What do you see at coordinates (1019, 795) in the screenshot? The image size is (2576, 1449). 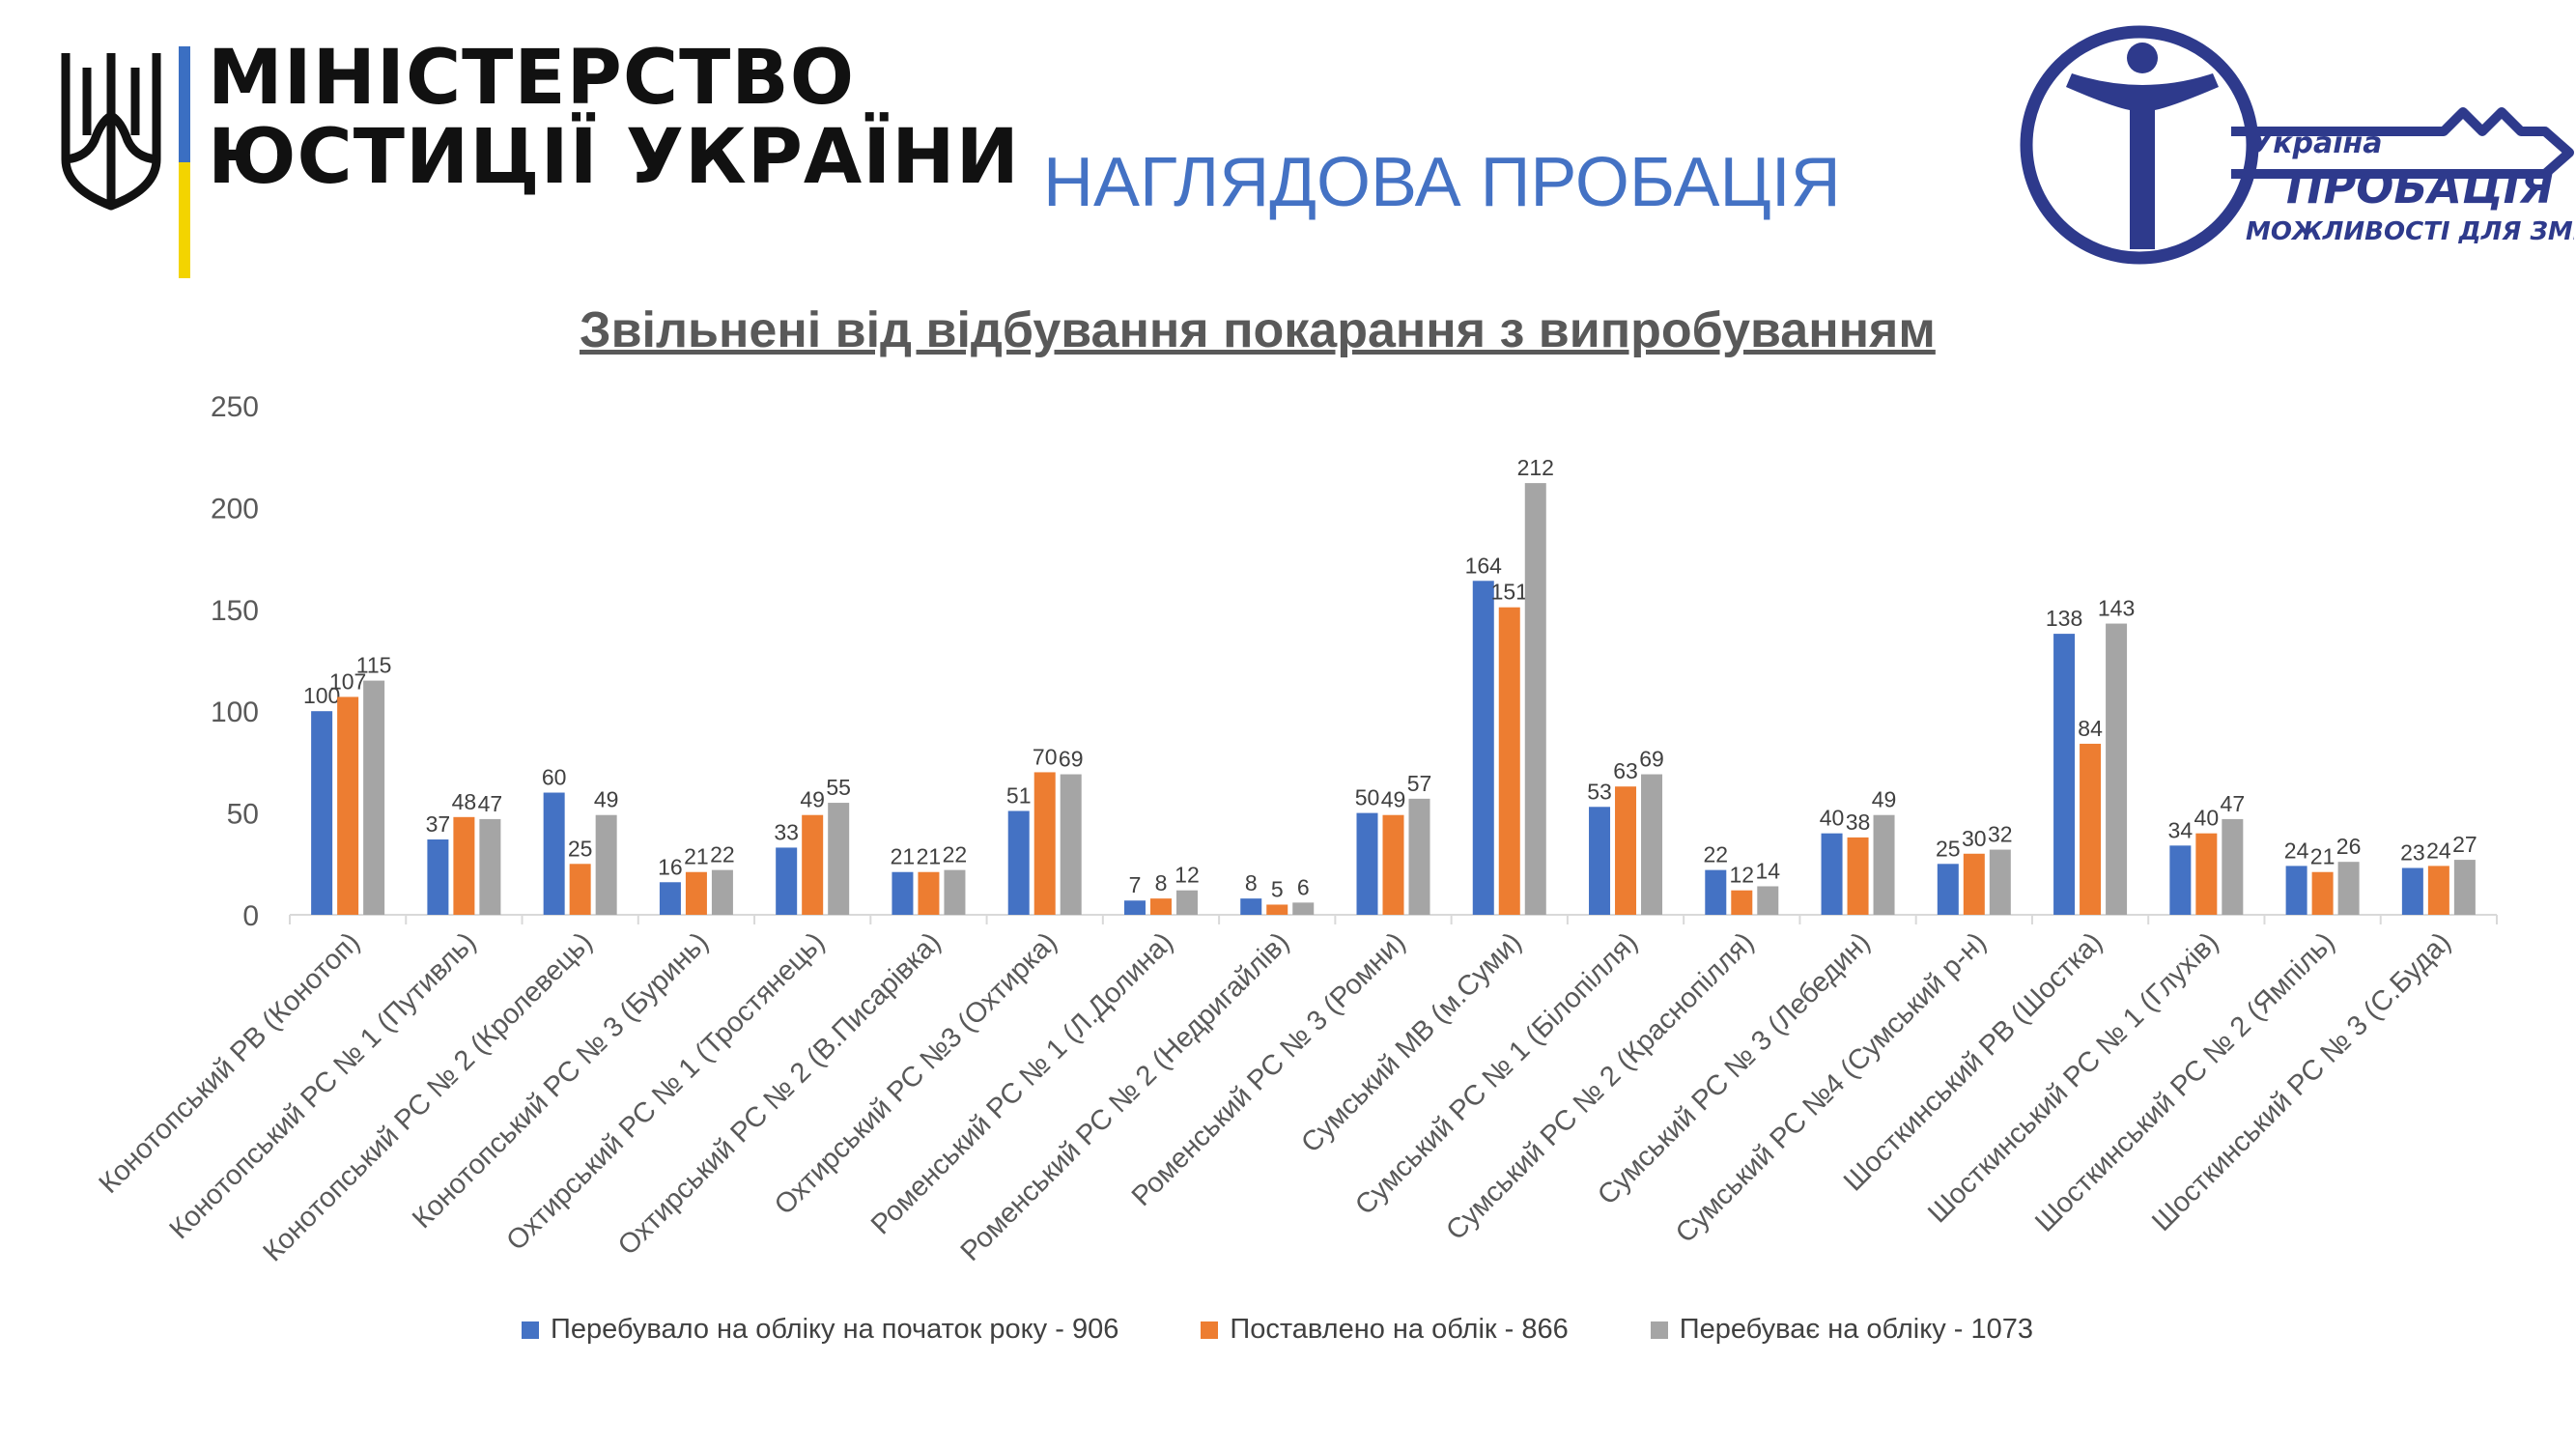 I see `data-label: 51` at bounding box center [1019, 795].